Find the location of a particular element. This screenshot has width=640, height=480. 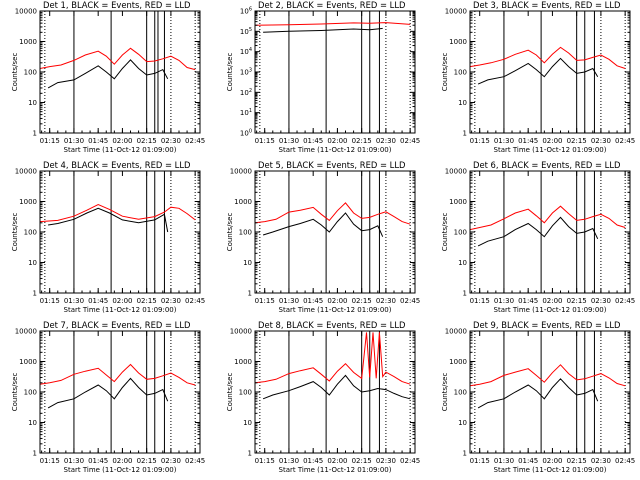

panel-title: Det 5, BLACK = Events, RED = LLD is located at coordinates (331, 165).